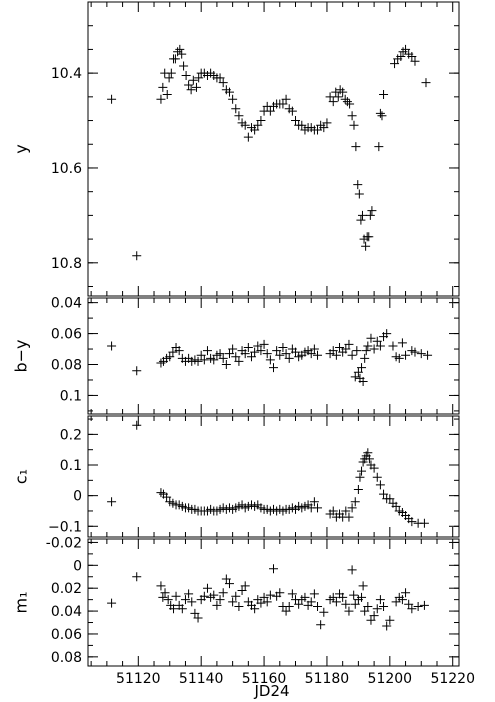  Describe the element at coordinates (66, 366) in the screenshot. I see `y-tick-label: 0.08` at that location.